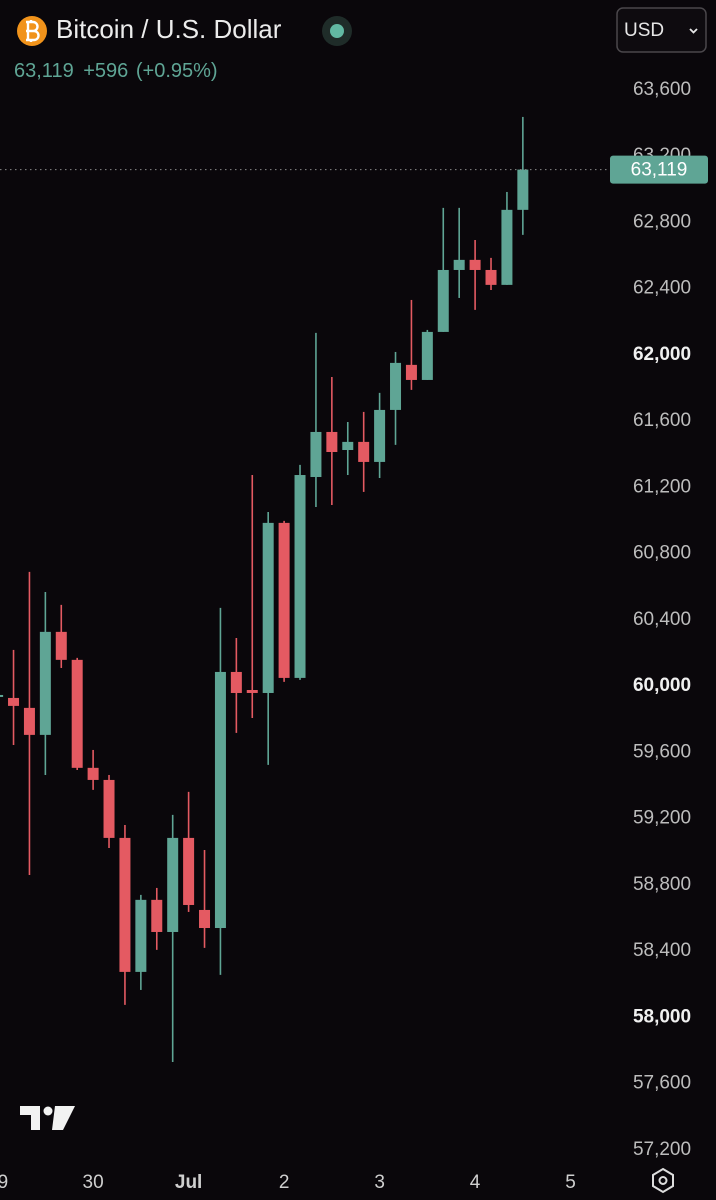 The width and height of the screenshot is (716, 1200). What do you see at coordinates (662, 89) in the screenshot?
I see `y-tick-label: 63,600` at bounding box center [662, 89].